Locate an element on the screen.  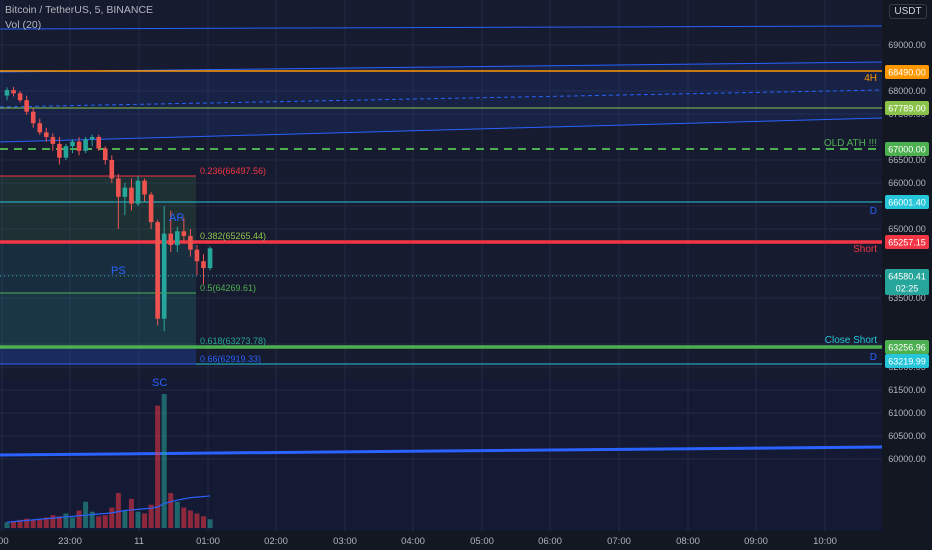
price-tag-text: 02:25 is located at coordinates (907, 289).